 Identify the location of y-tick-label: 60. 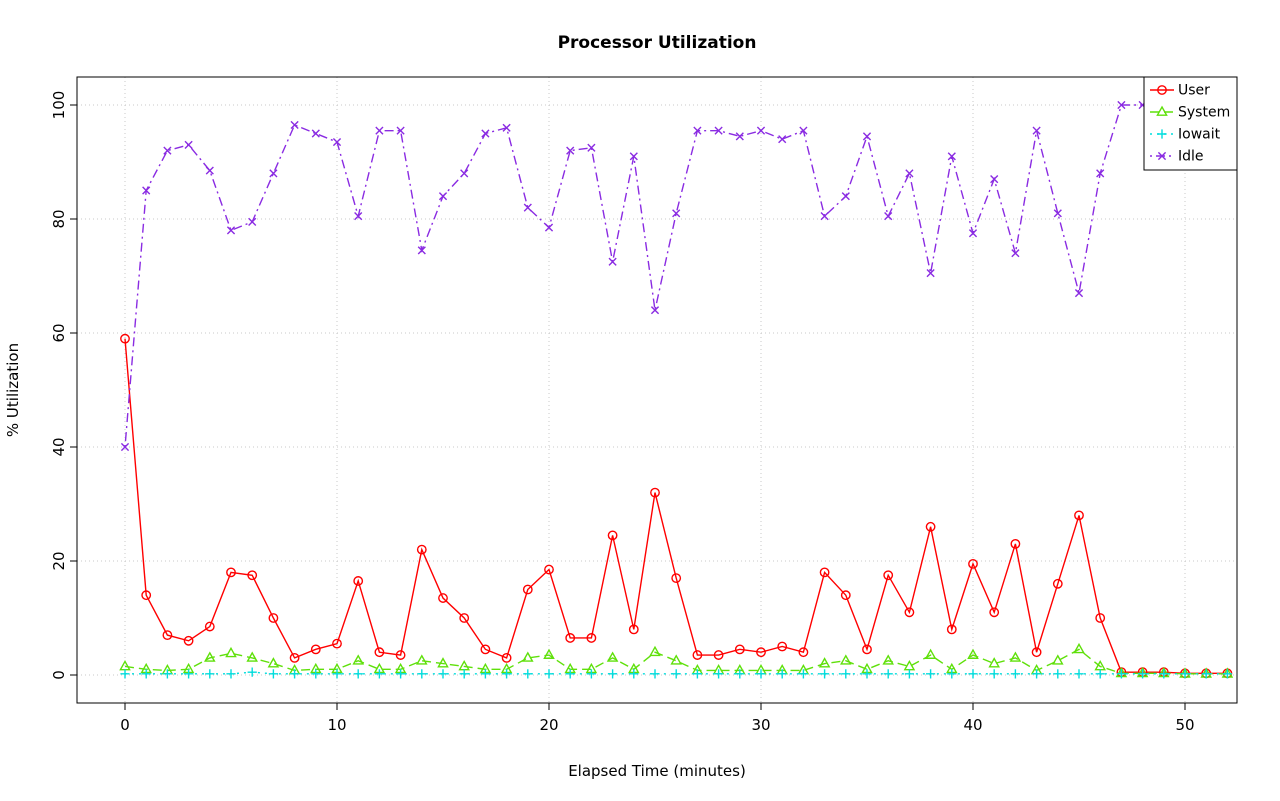
(59, 332).